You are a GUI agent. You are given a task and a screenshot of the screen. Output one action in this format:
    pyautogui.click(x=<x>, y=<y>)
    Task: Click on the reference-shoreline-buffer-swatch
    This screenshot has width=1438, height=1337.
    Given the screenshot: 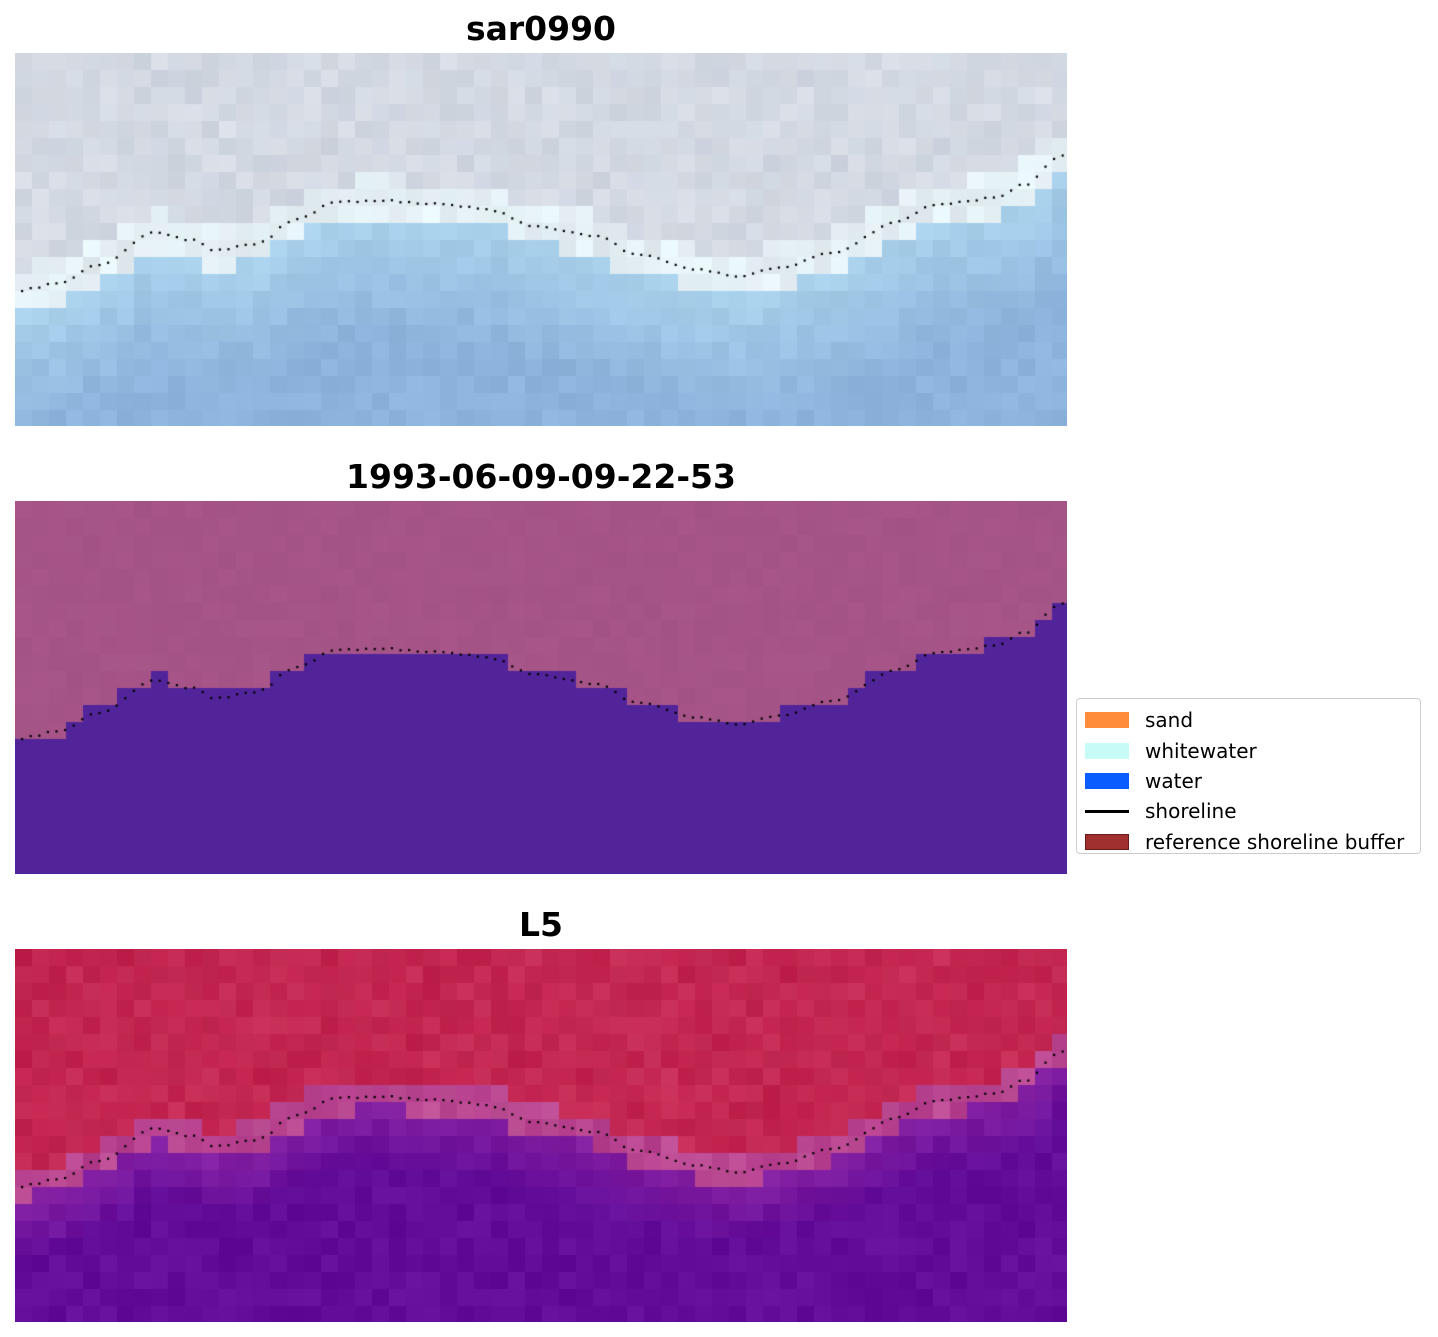 What is the action you would take?
    pyautogui.click(x=1107, y=841)
    